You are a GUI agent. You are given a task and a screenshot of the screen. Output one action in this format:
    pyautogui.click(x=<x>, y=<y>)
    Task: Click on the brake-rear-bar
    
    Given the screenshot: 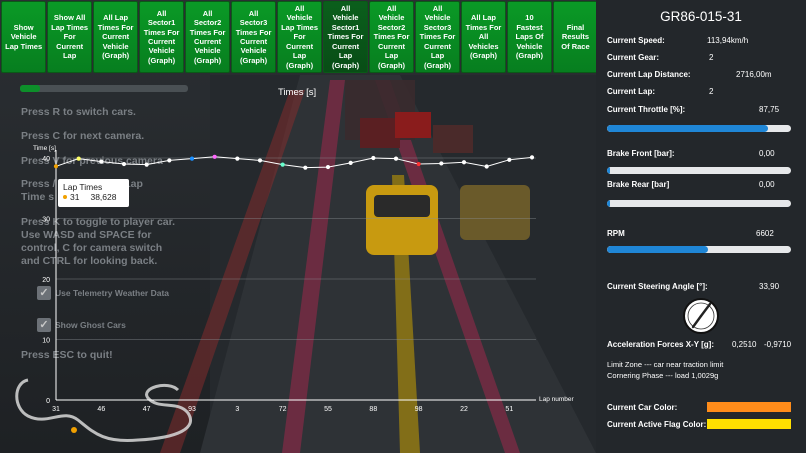 What is the action you would take?
    pyautogui.click(x=699, y=203)
    